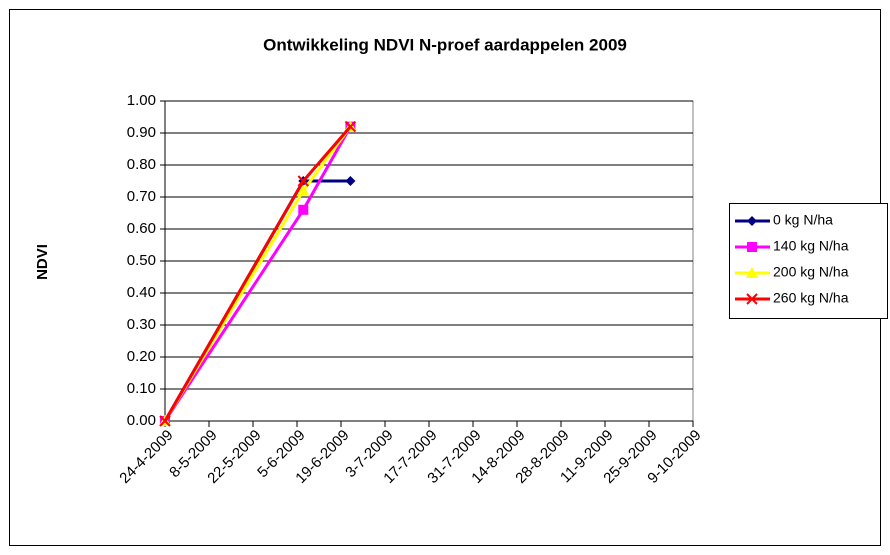 This screenshot has width=890, height=555. Describe the element at coordinates (141, 324) in the screenshot. I see `y-tick-label: 0.30` at that location.